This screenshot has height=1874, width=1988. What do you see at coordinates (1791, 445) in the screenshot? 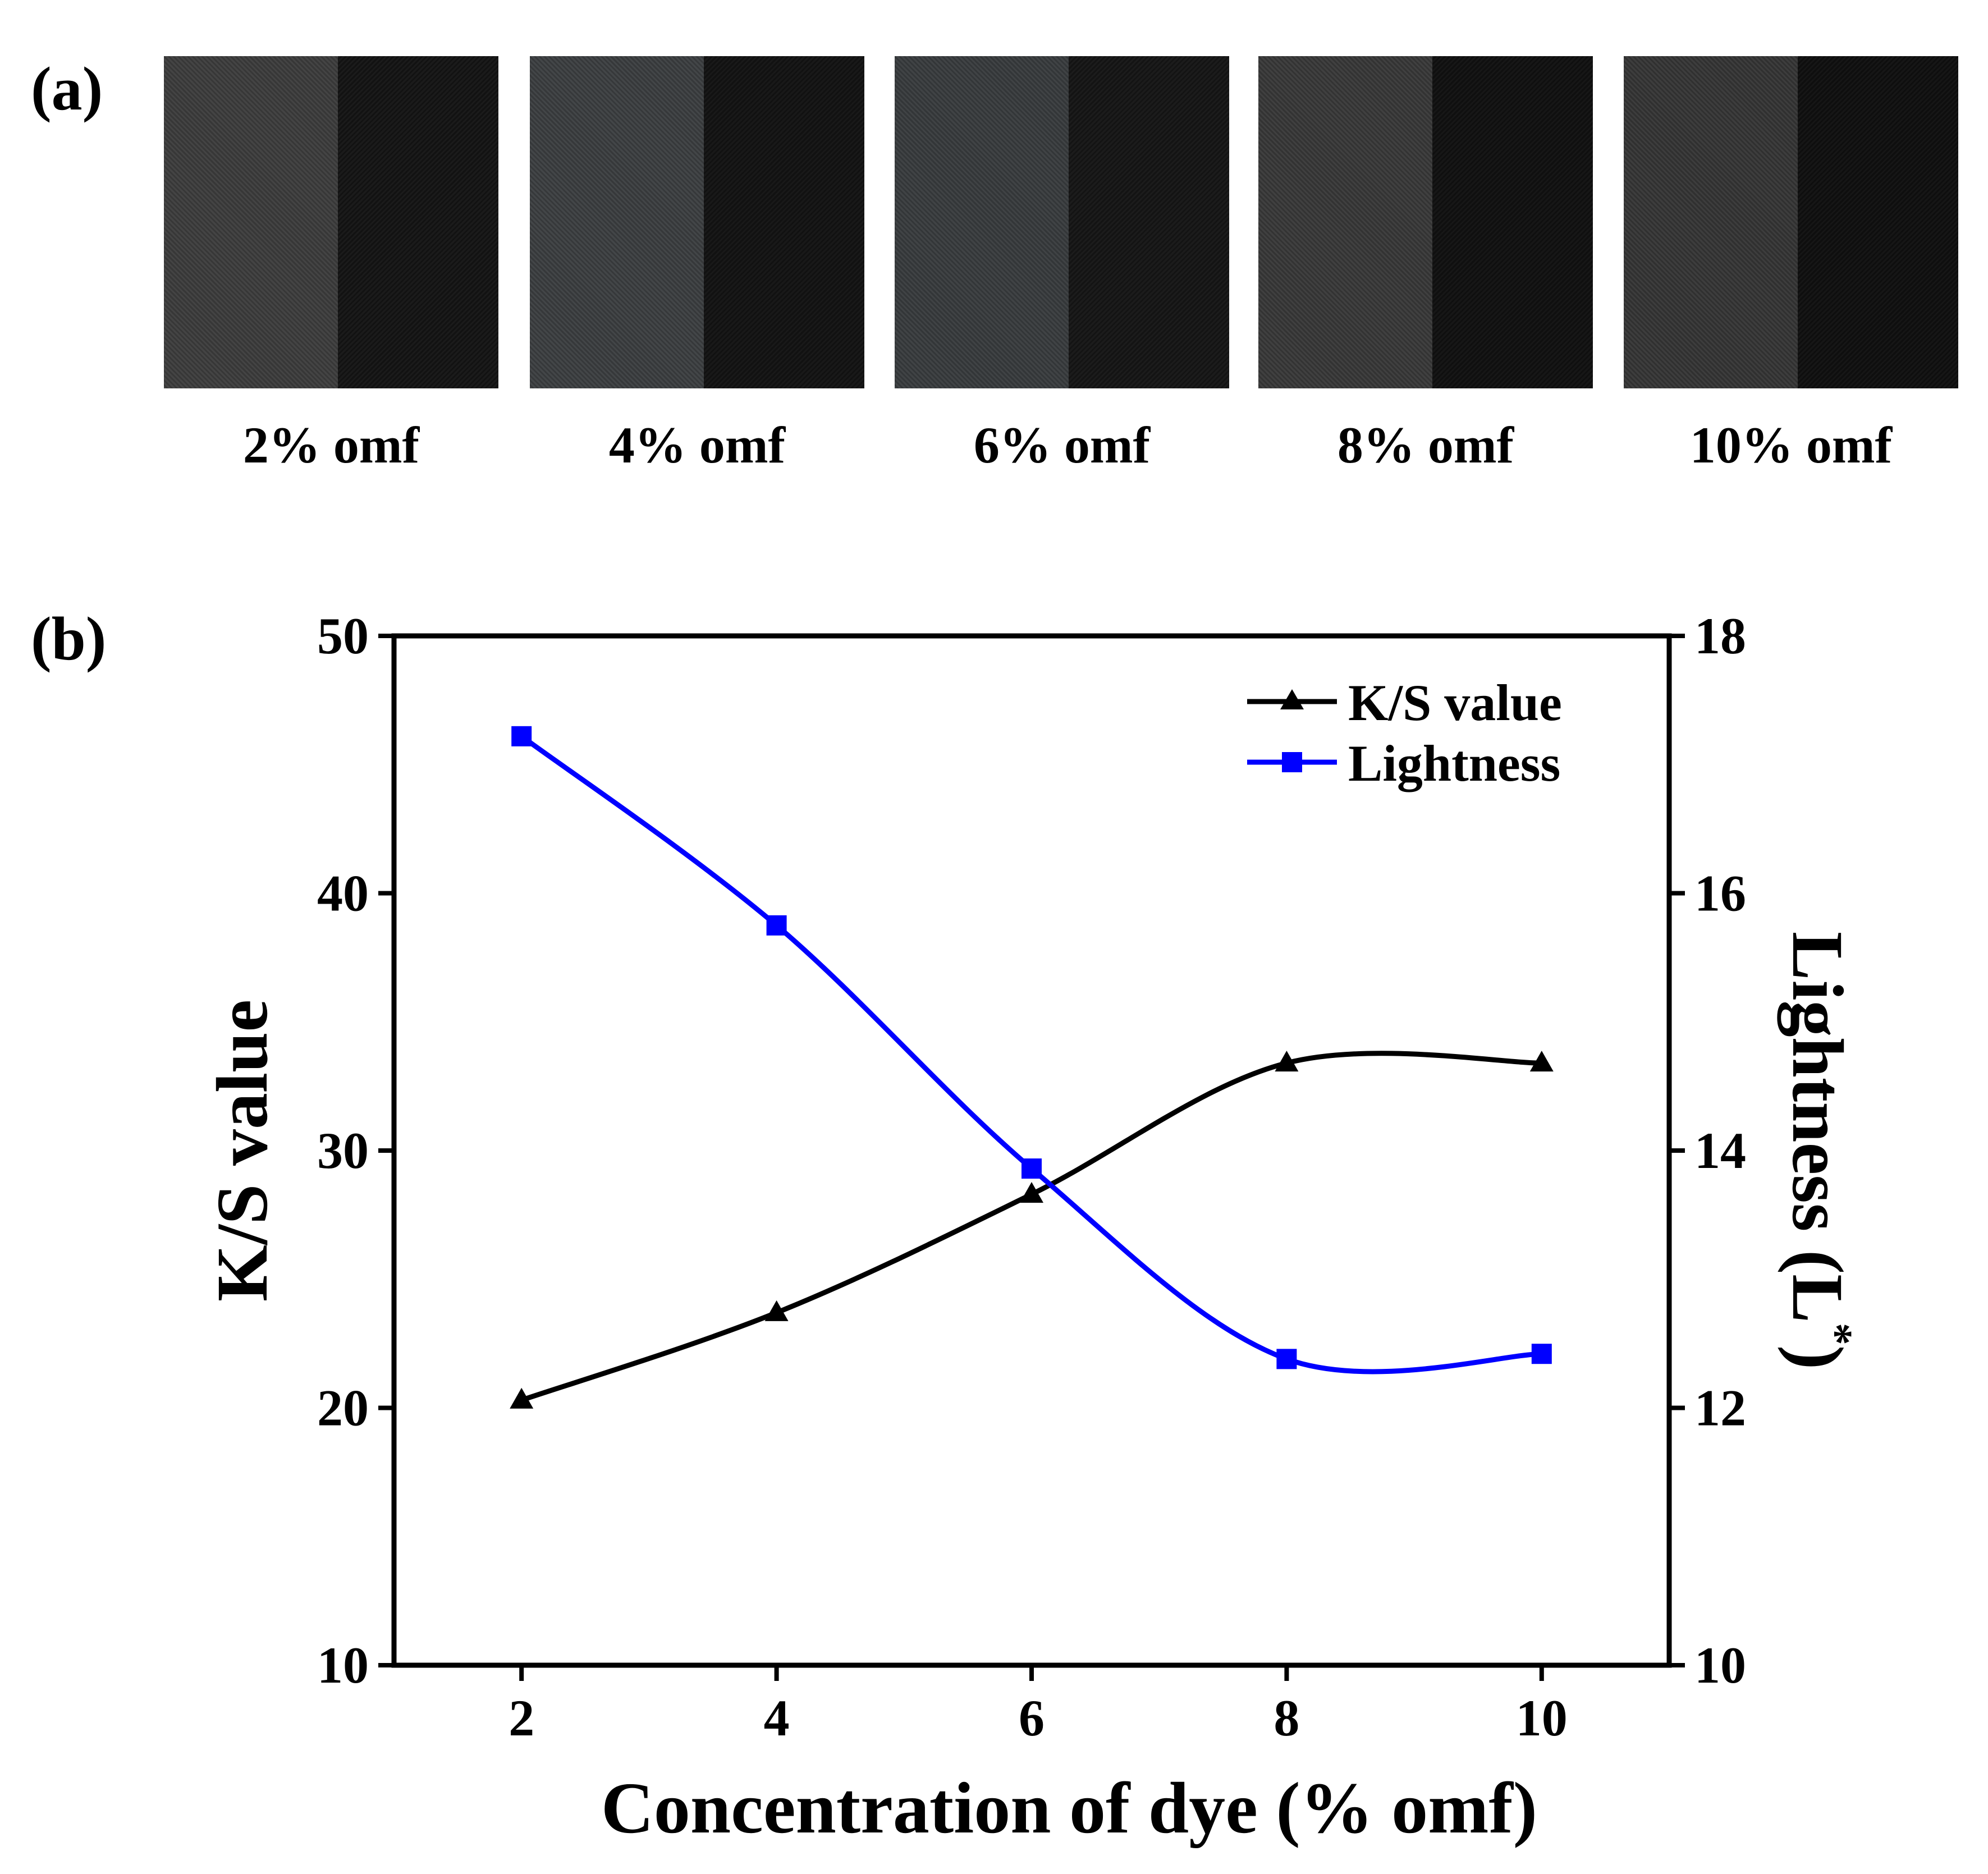
I see `swatch-label: 10% omf` at bounding box center [1791, 445].